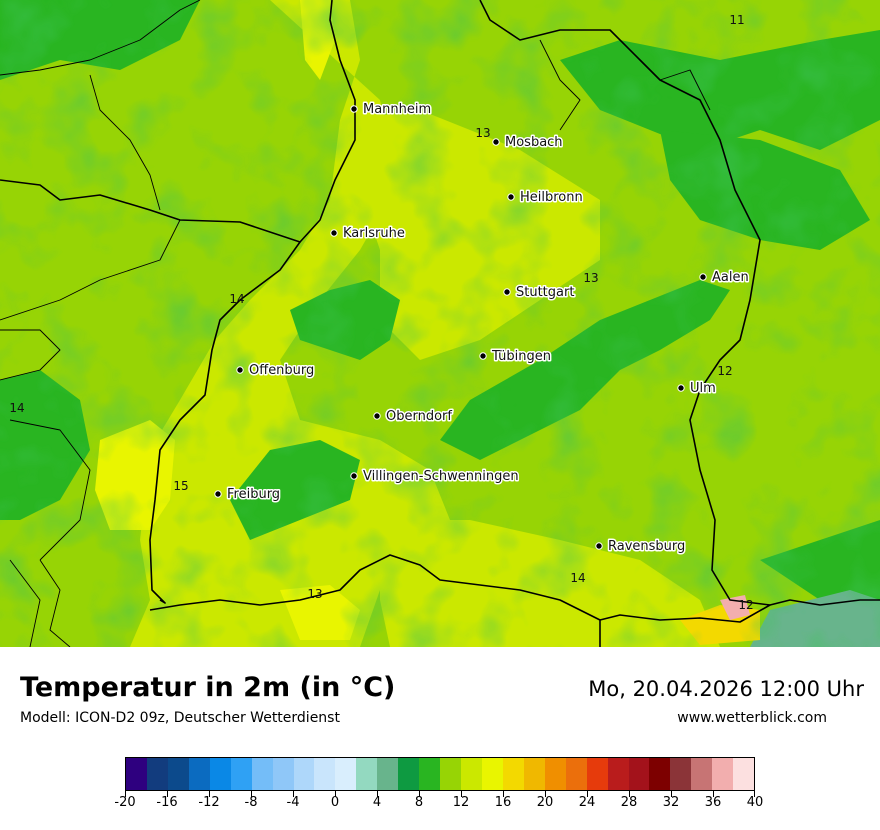 The height and width of the screenshot is (830, 880). What do you see at coordinates (713, 802) in the screenshot?
I see `colorbar-tick-label: 36` at bounding box center [713, 802].